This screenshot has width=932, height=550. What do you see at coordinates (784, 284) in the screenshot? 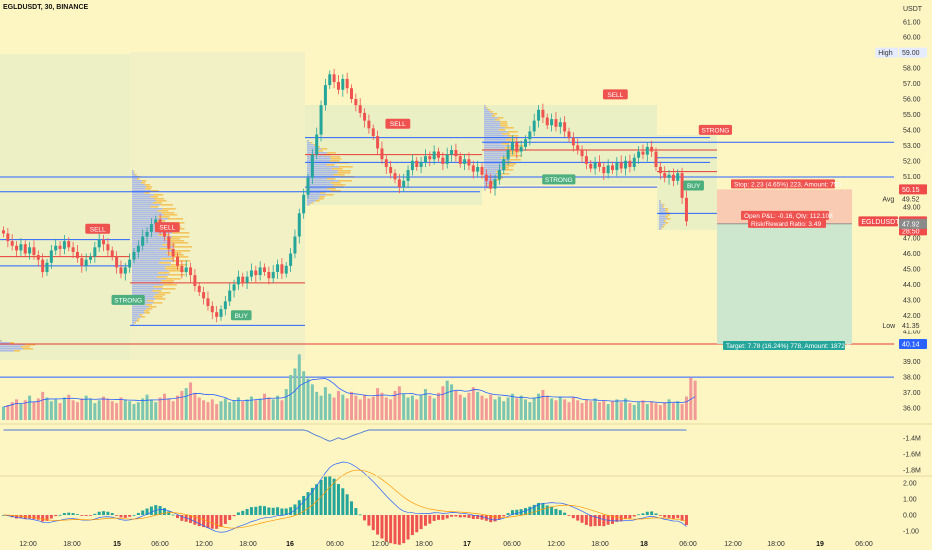
I see `target-zone` at bounding box center [784, 284].